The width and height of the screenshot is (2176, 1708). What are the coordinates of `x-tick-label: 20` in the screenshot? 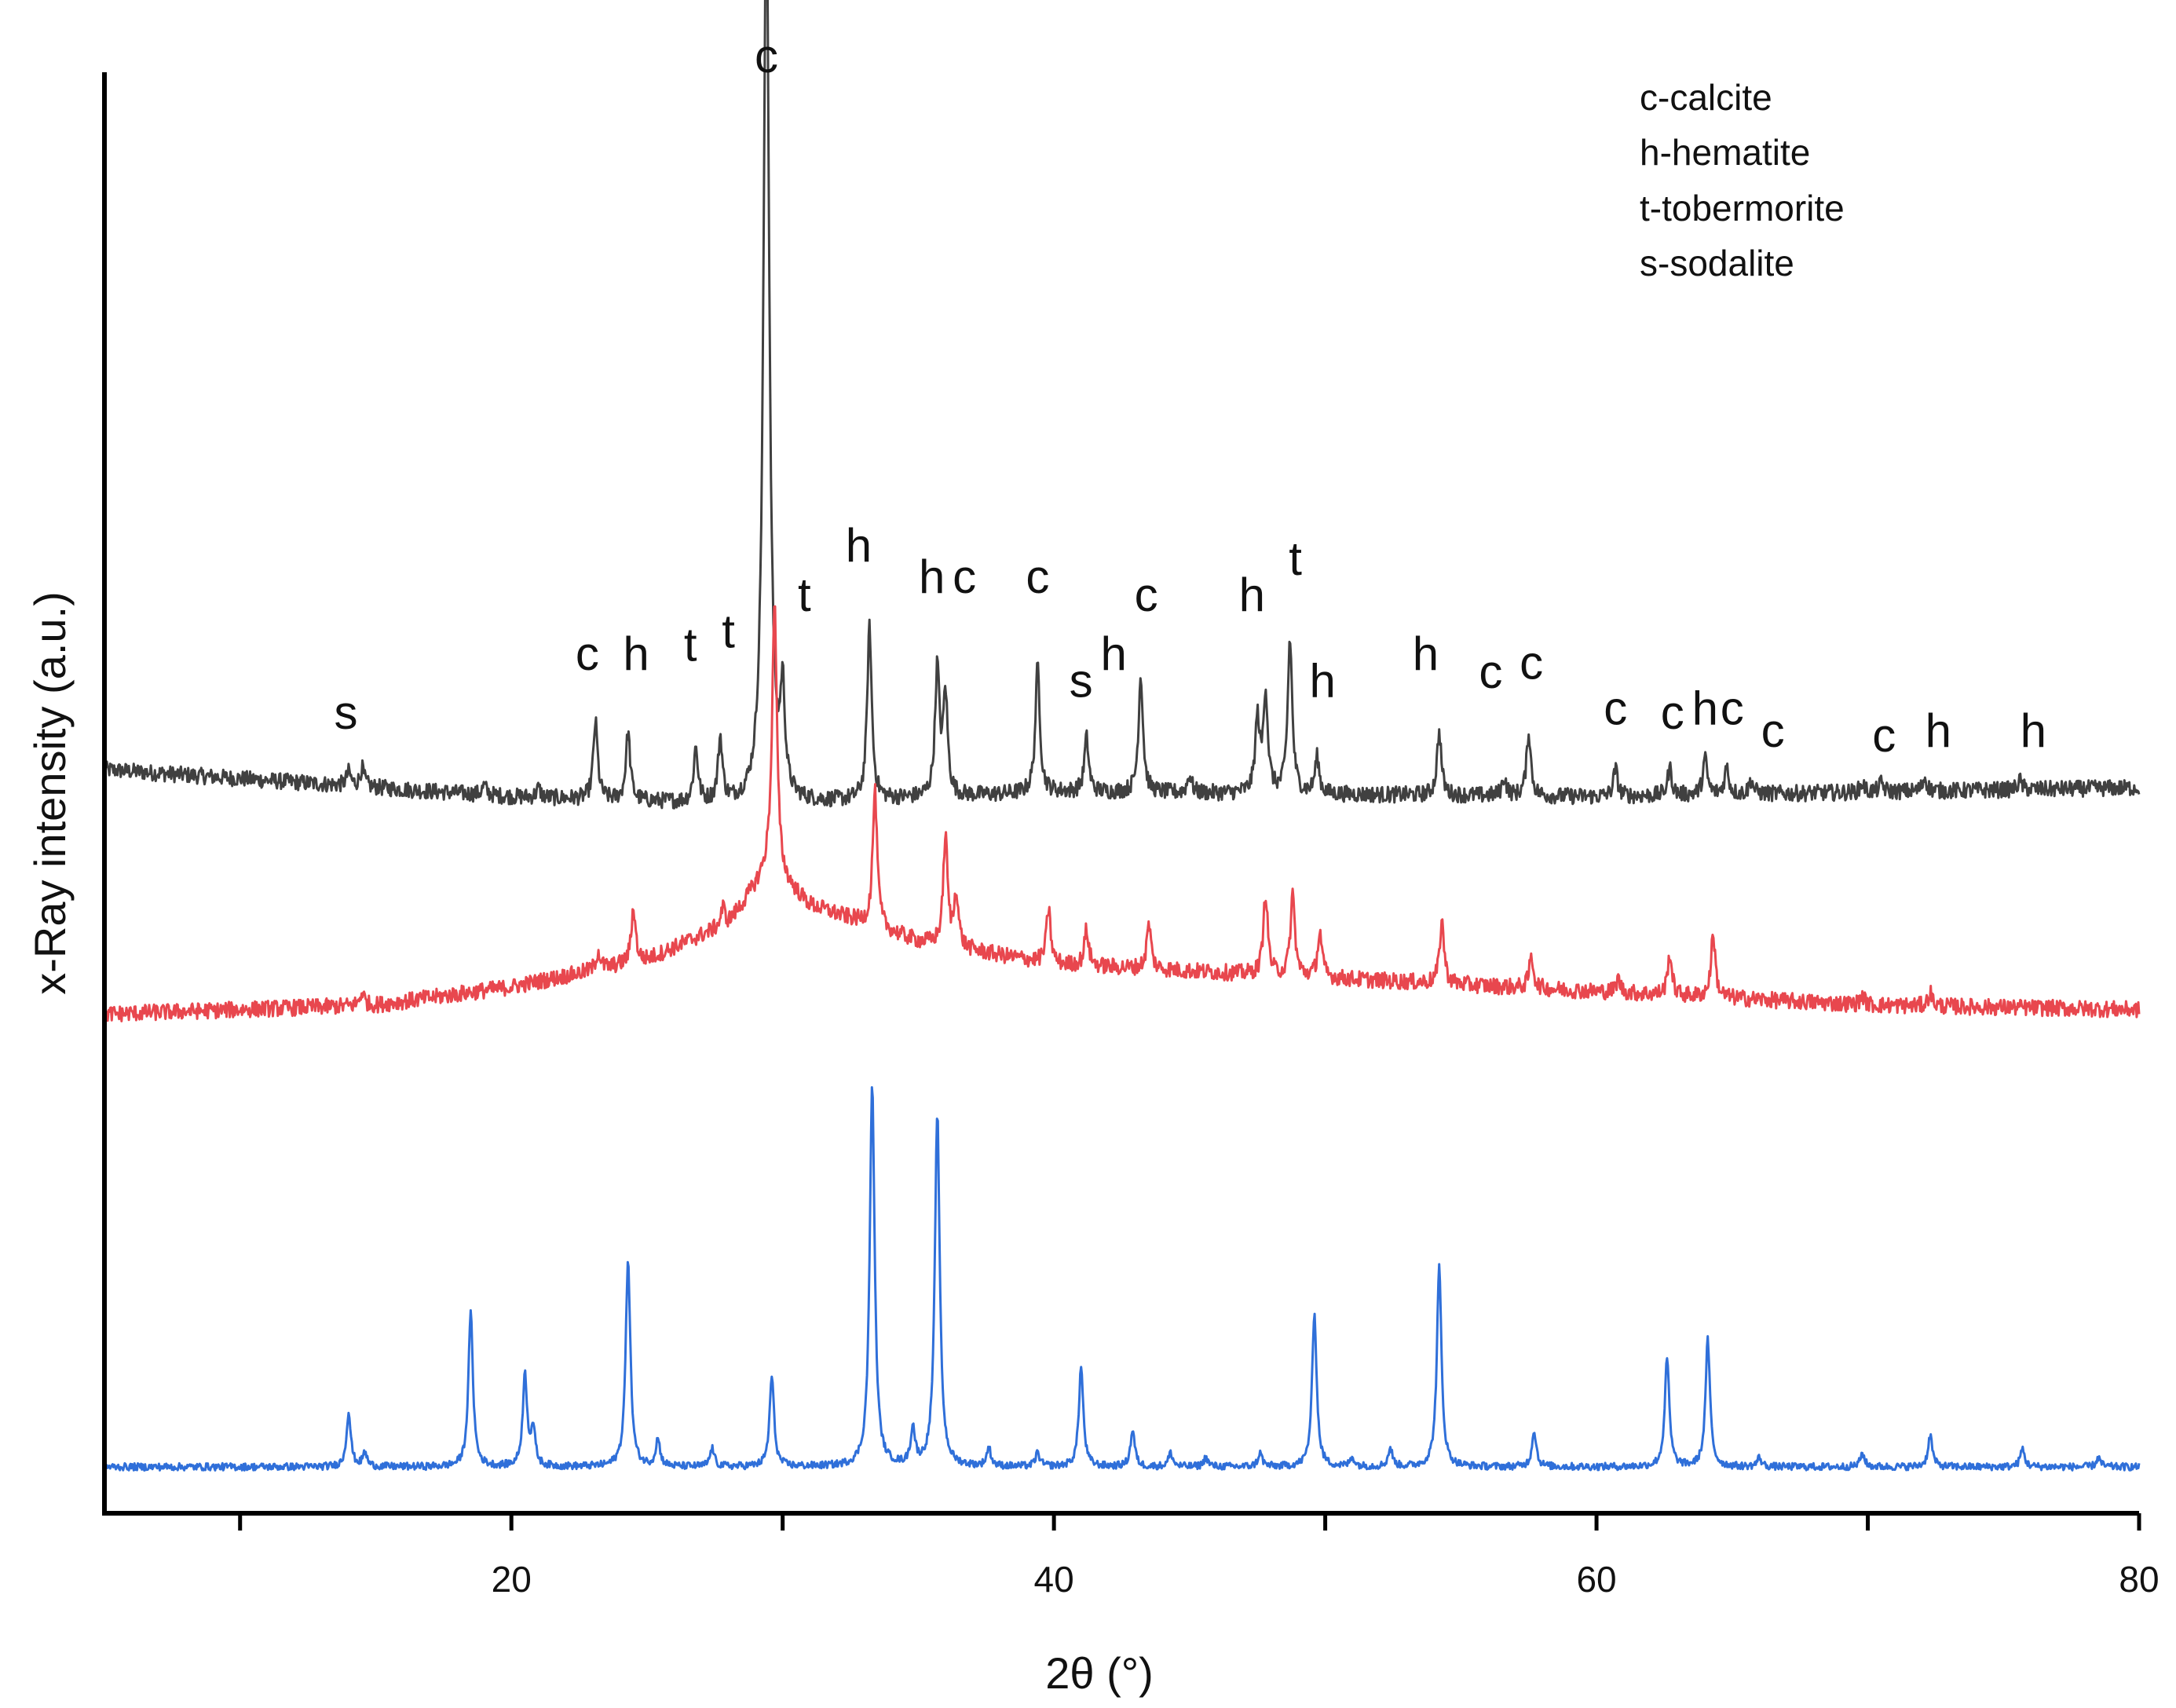 It's located at (512, 1579).